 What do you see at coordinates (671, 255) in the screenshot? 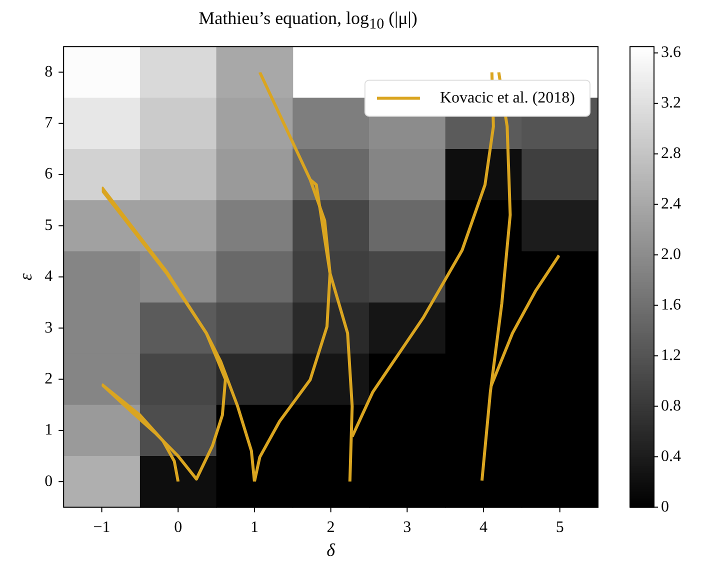
I see `color-bar-label: 2.0` at bounding box center [671, 255].